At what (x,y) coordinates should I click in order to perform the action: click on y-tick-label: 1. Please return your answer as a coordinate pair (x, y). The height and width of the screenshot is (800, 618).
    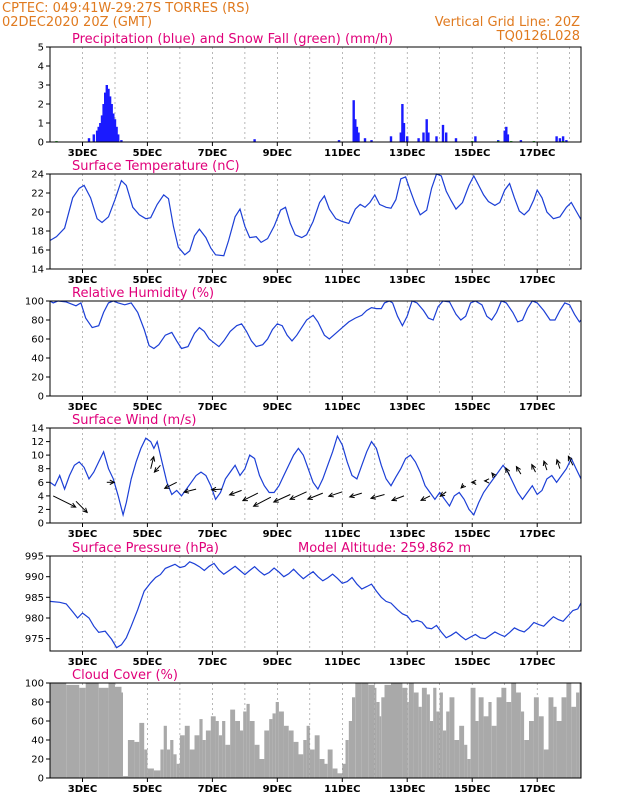
    Looking at the image, I should click on (41, 124).